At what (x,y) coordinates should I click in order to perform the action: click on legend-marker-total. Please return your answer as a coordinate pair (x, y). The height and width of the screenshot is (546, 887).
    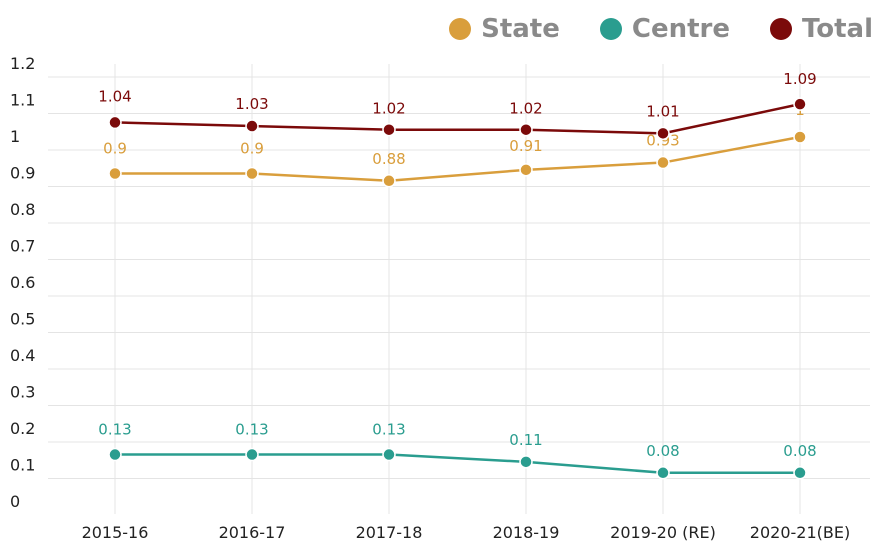
    Looking at the image, I should click on (780, 29).